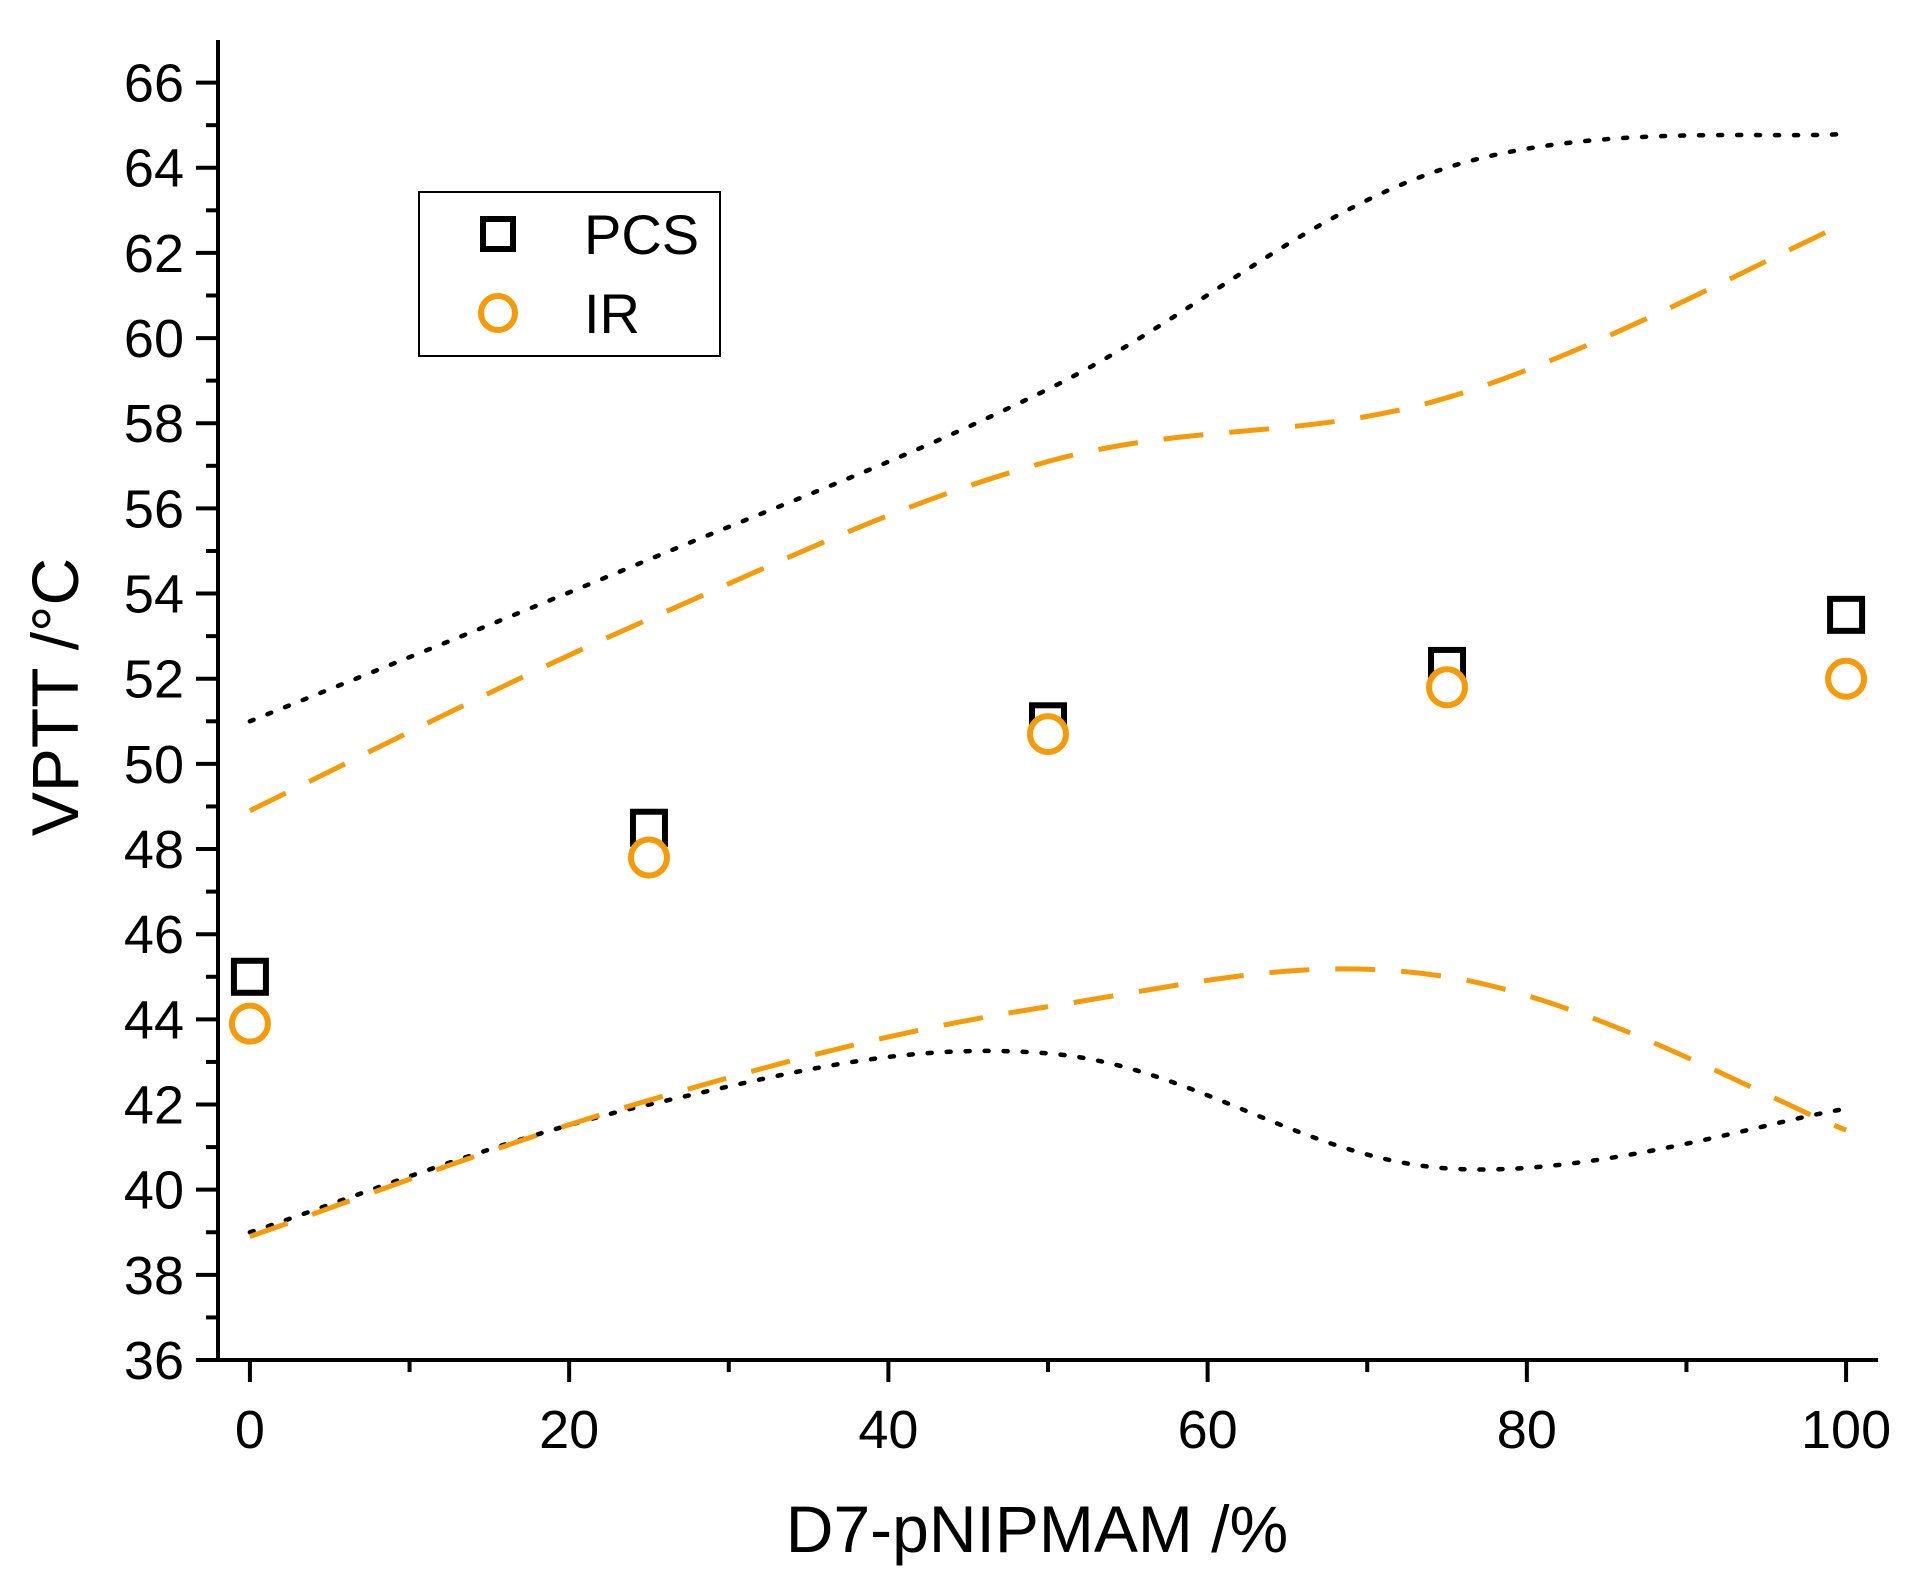 The image size is (1925, 1594). I want to click on pcs-lower-bound-line, so click(1048, 1141).